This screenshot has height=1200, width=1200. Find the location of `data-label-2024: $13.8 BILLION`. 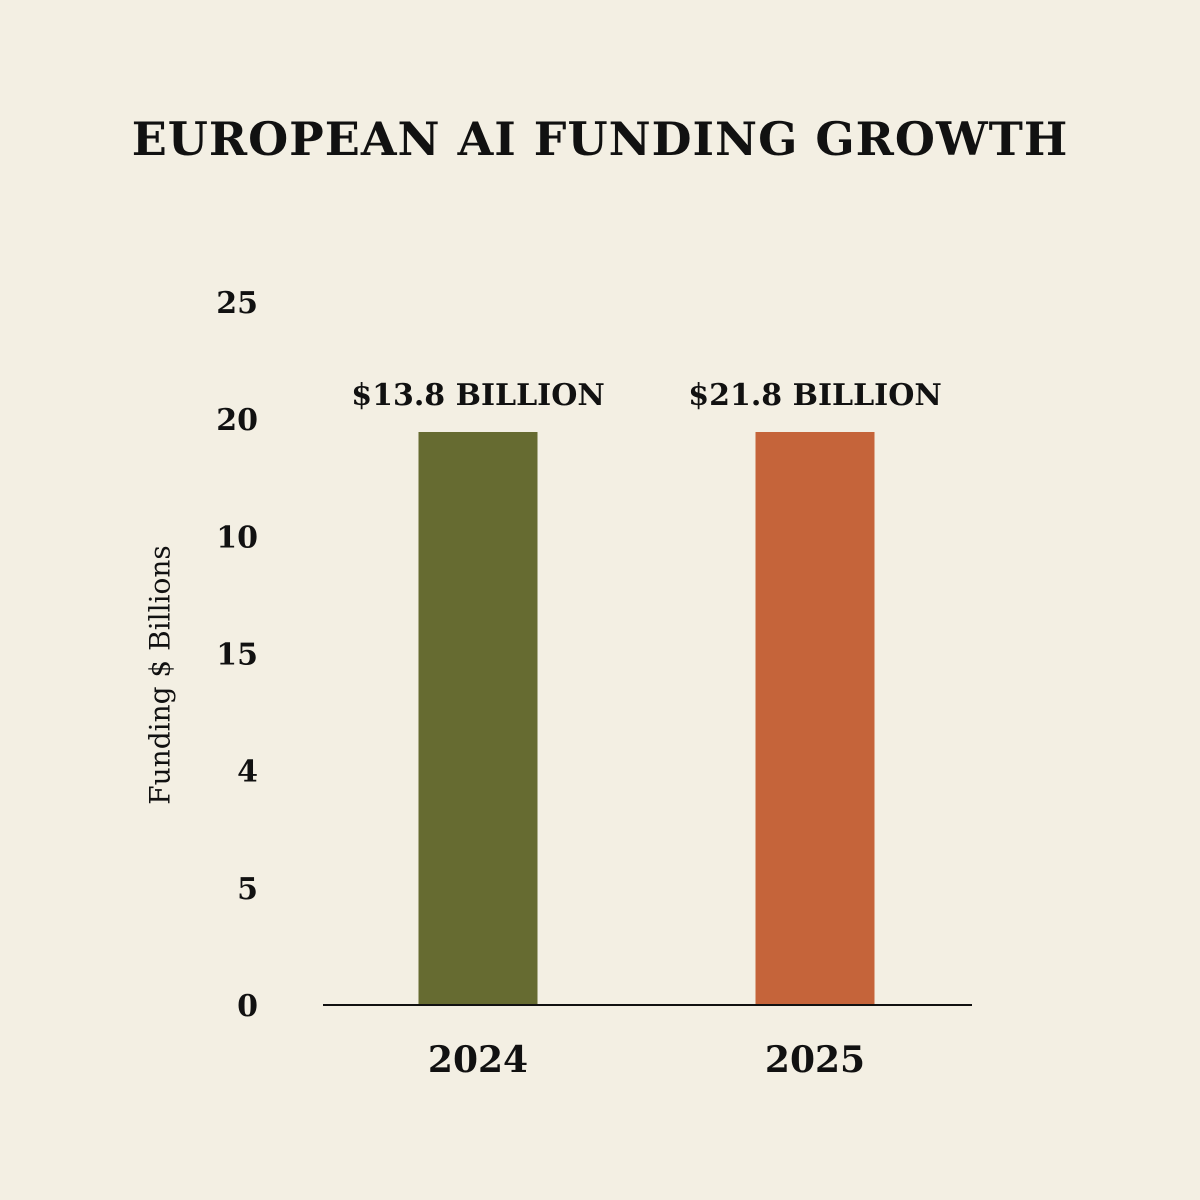

data-label-2024: $13.8 BILLION is located at coordinates (478, 395).